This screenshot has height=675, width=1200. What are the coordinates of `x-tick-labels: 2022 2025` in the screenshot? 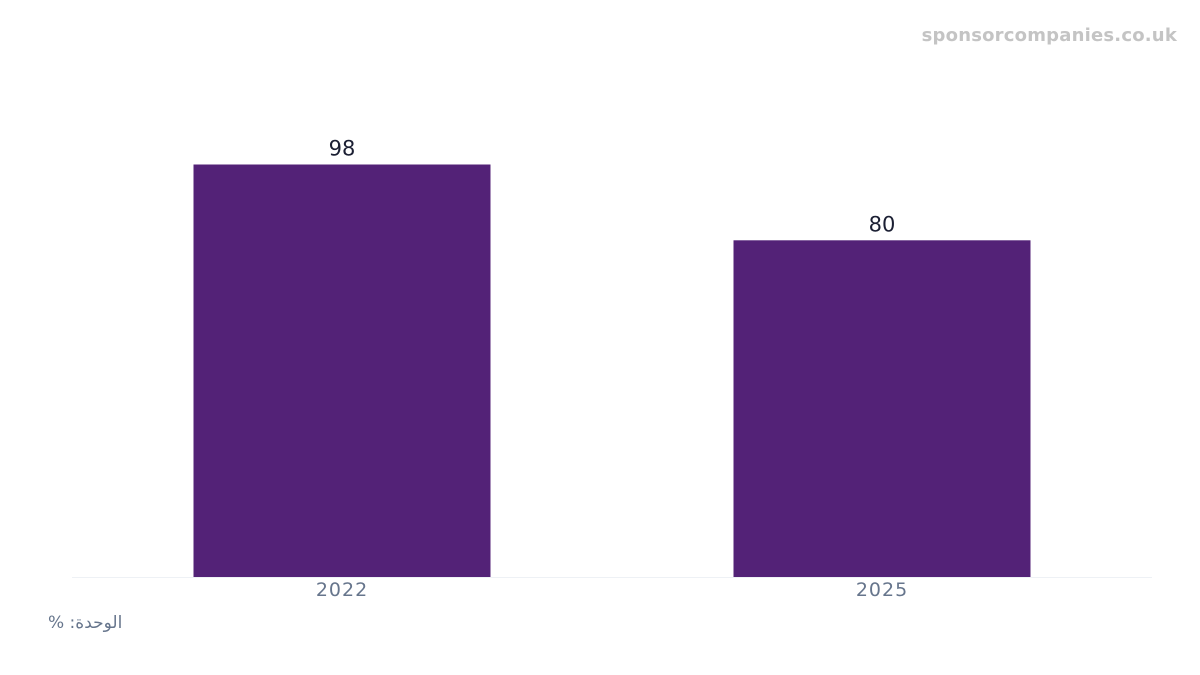 It's located at (612, 590).